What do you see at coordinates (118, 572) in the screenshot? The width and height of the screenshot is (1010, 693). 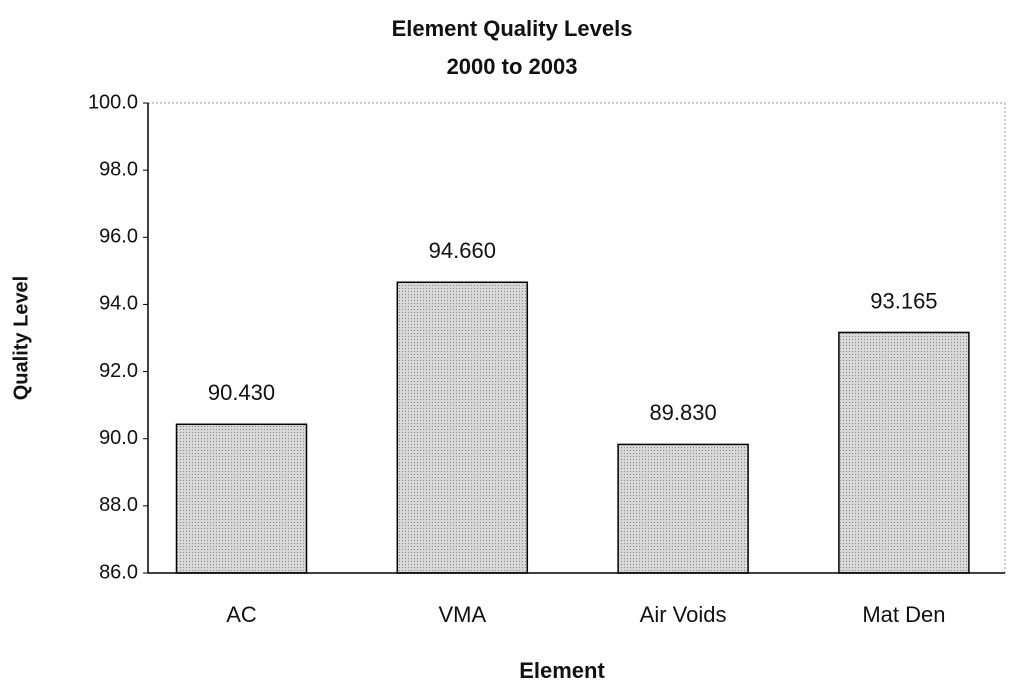 I see `y-tick-label: 86.0` at bounding box center [118, 572].